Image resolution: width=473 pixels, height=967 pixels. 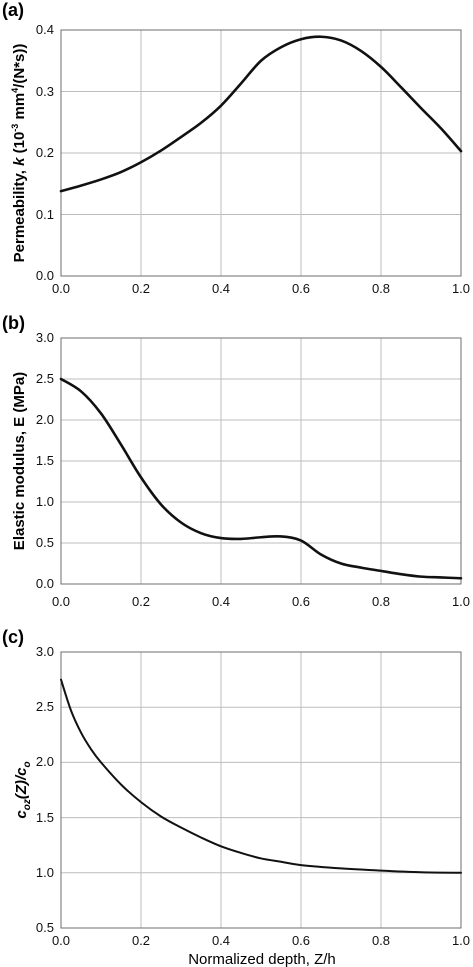 I want to click on panel-b-x-ticks: 0.0 0.2 0.4 0.6 0.8 1.0, so click(x=261, y=601).